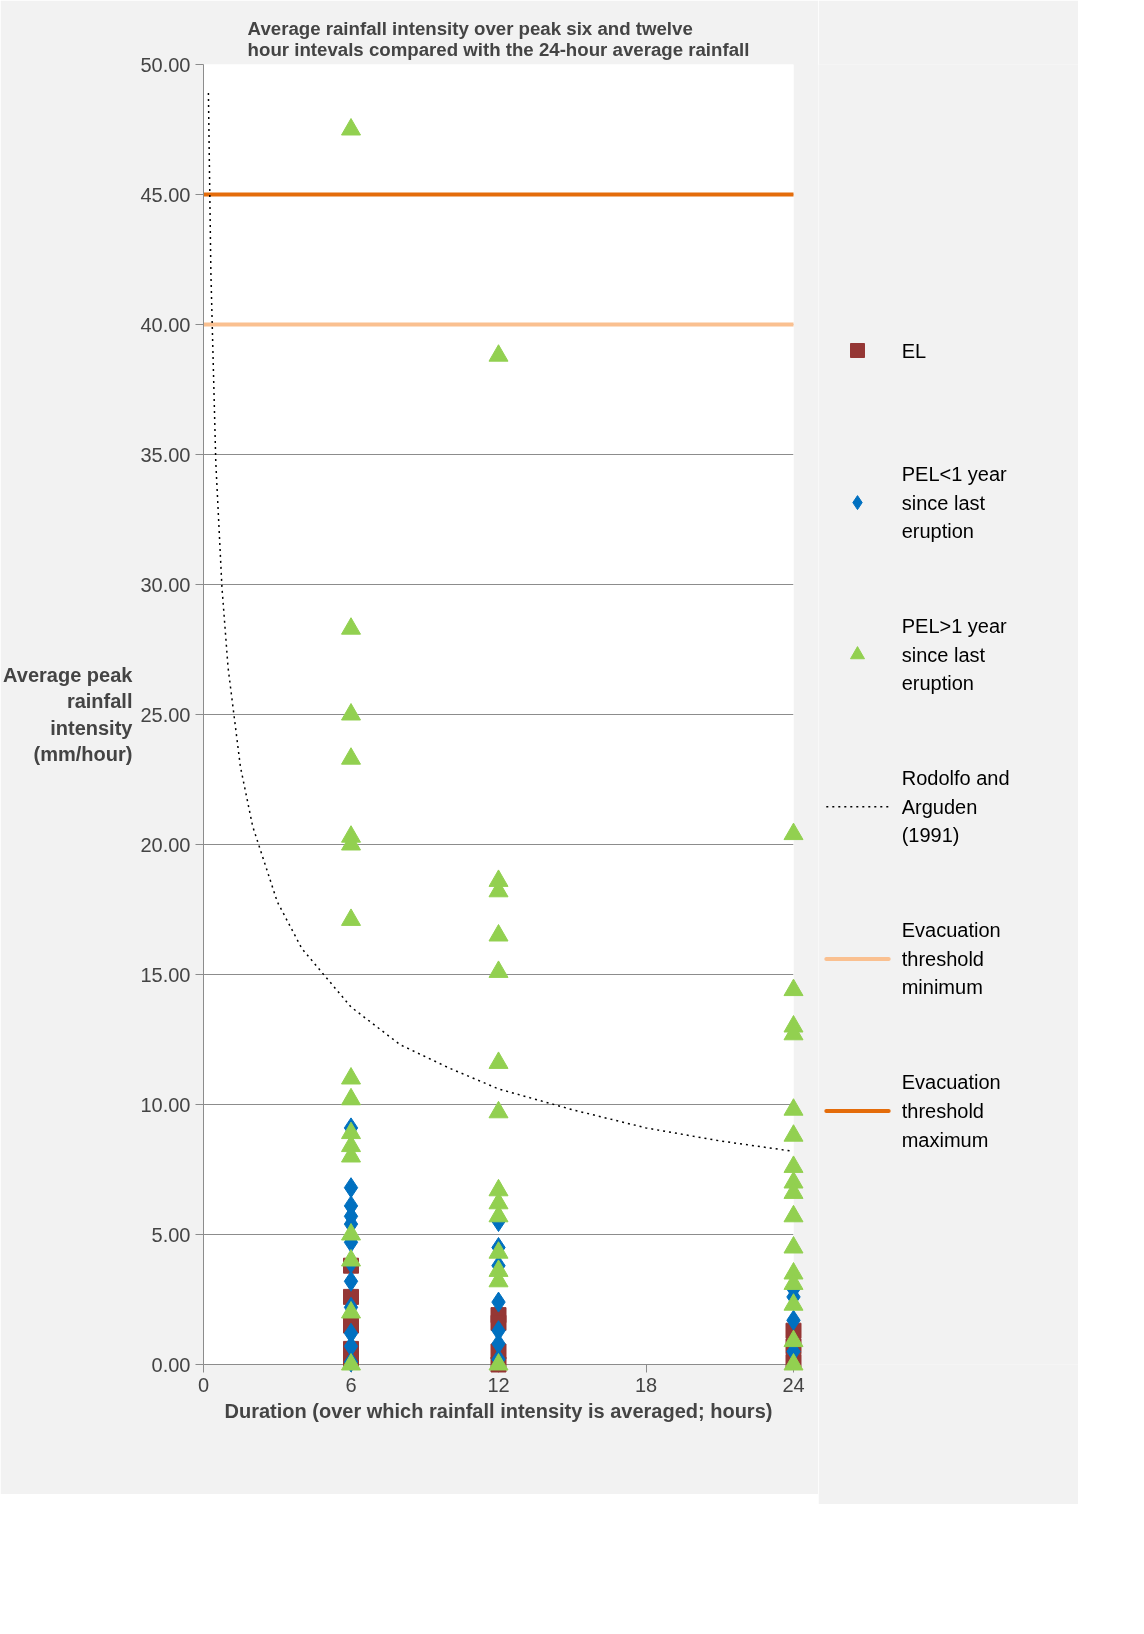  What do you see at coordinates (171, 1364) in the screenshot?
I see `y-tick-label: 0.00` at bounding box center [171, 1364].